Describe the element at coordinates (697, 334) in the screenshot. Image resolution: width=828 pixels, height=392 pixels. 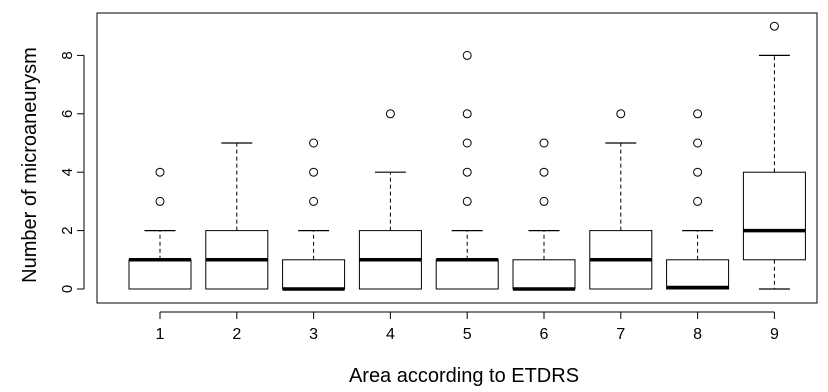
I see `x-tick-label-8: 8` at that location.